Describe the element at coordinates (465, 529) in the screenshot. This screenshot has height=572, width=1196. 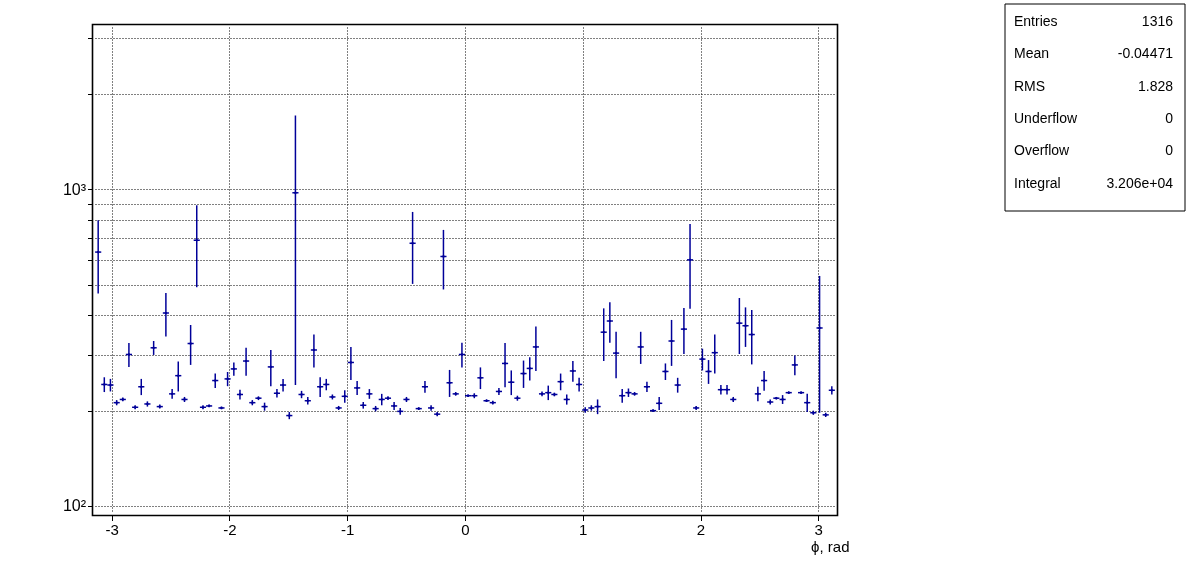
I see `x-tick-label: 0` at that location.